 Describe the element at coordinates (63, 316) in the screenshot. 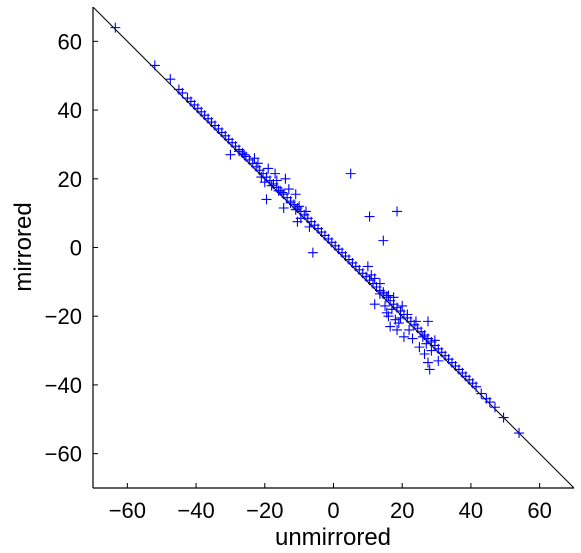

I see `y-tick-label: −20` at that location.